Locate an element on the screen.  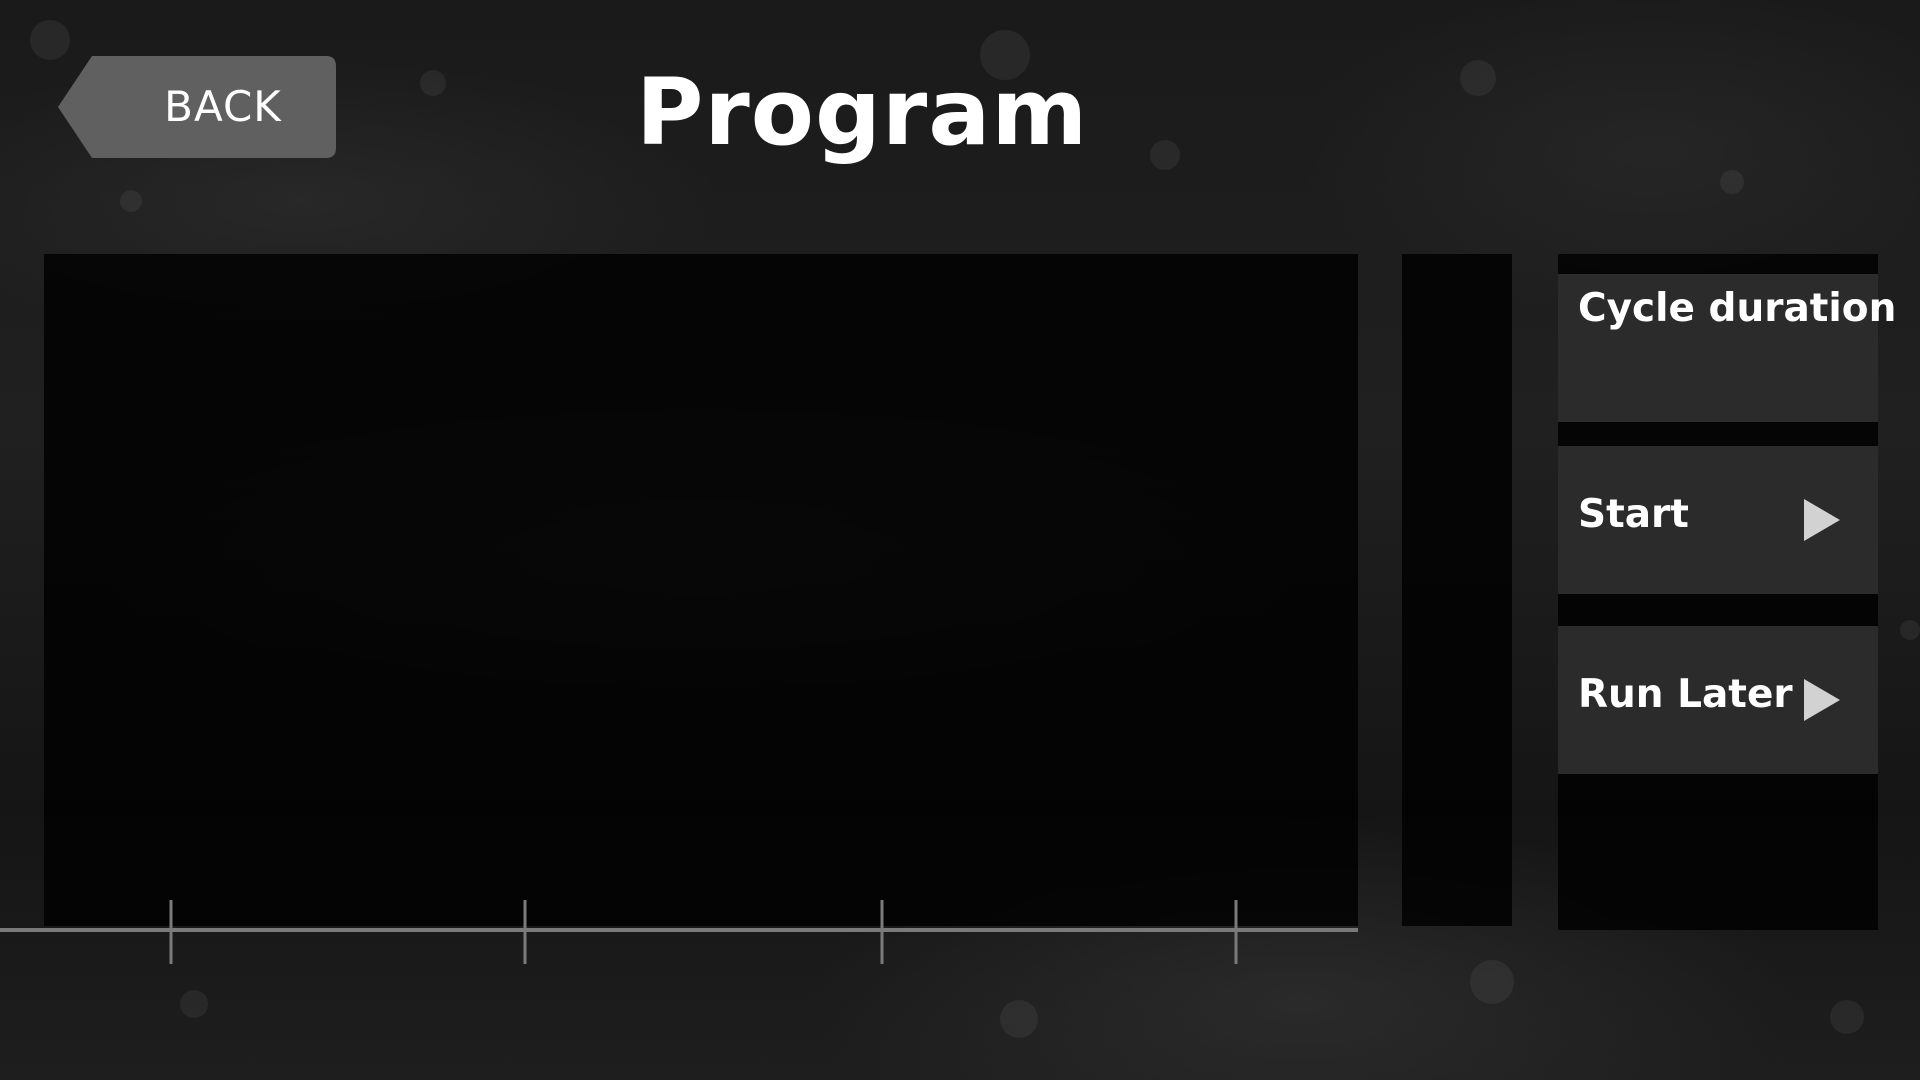
back-arrow-icon is located at coordinates (197, 107).